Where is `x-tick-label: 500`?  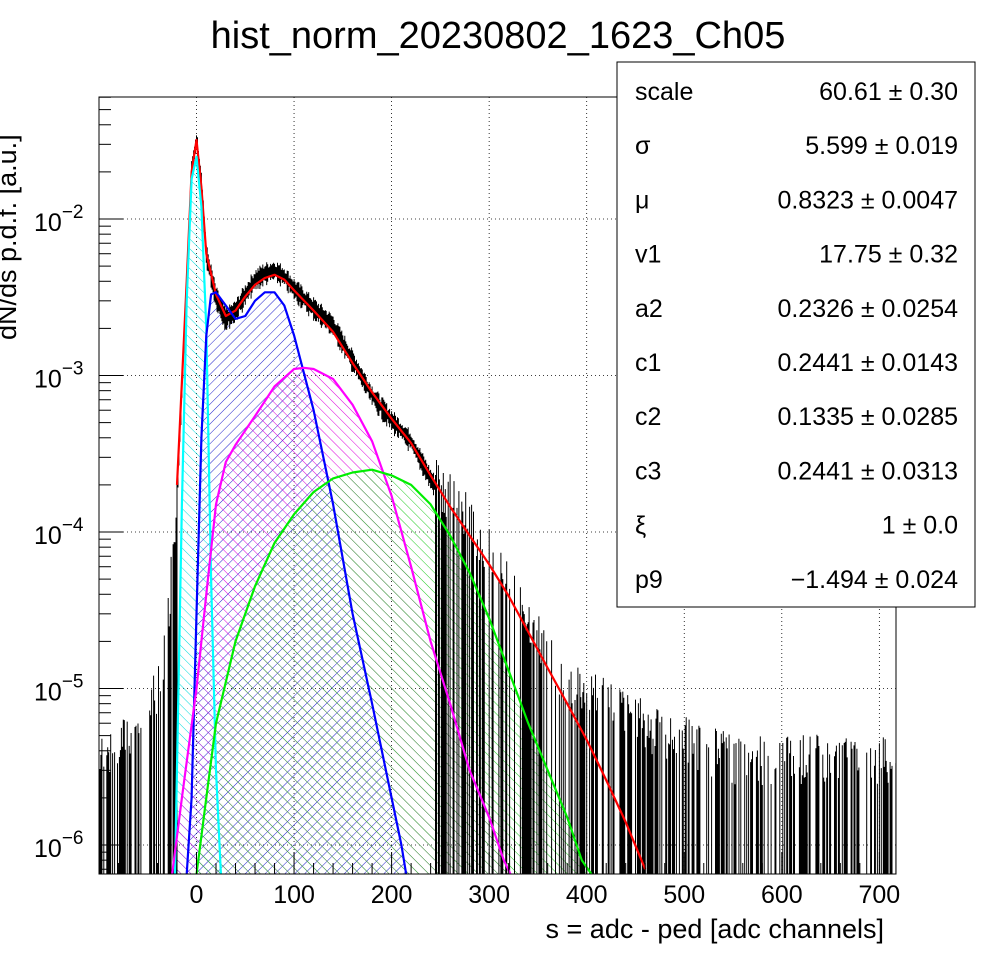 x-tick-label: 500 is located at coordinates (684, 895).